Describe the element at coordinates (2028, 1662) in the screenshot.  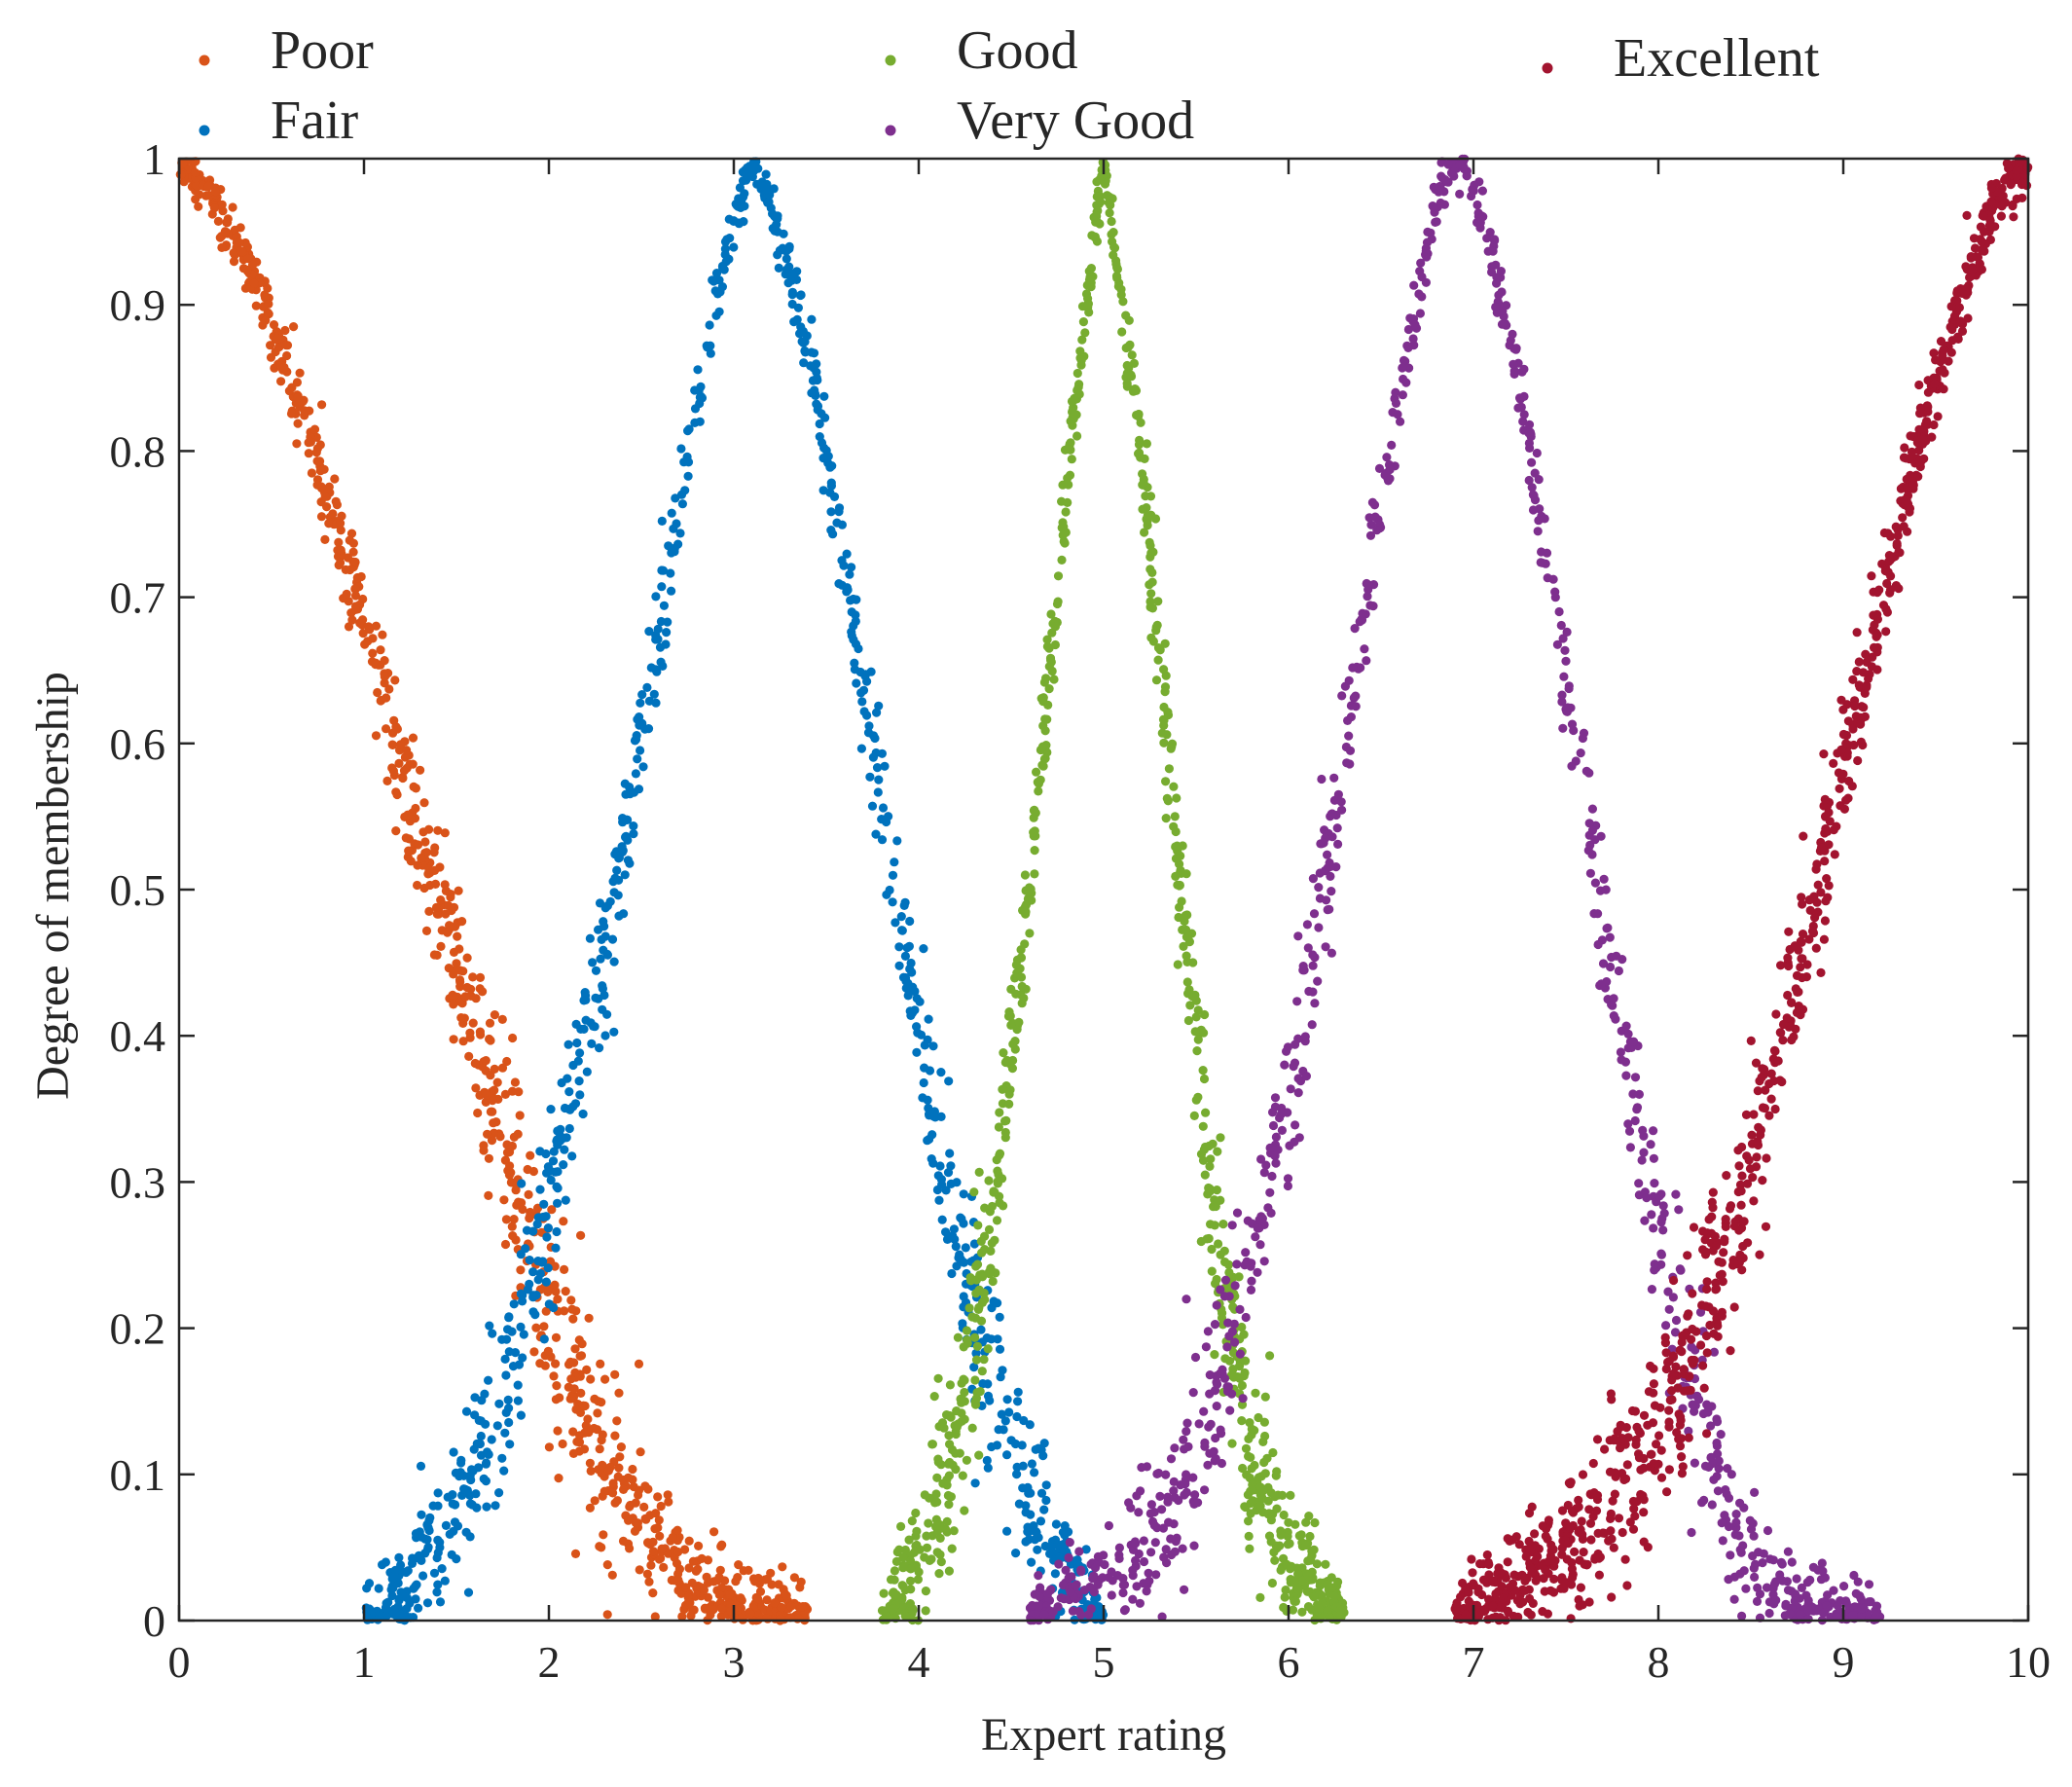
I see `x-tick-label: 10` at that location.